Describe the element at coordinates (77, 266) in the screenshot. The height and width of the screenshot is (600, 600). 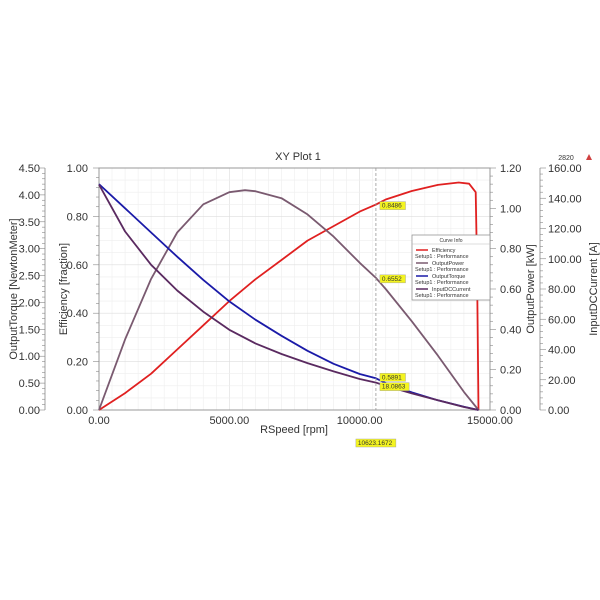
I see `efficiency-tick-label: 0.60` at that location.